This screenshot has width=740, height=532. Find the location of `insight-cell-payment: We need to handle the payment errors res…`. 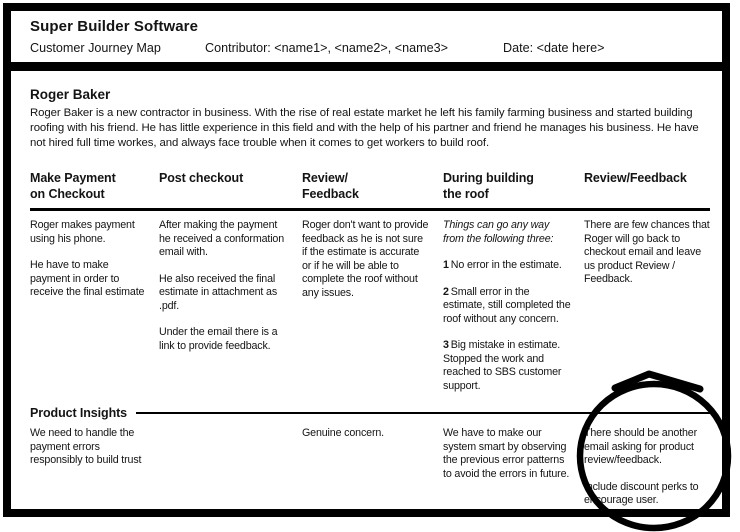

insight-cell-payment: We need to handle the payment errors res… is located at coordinates (88, 474).